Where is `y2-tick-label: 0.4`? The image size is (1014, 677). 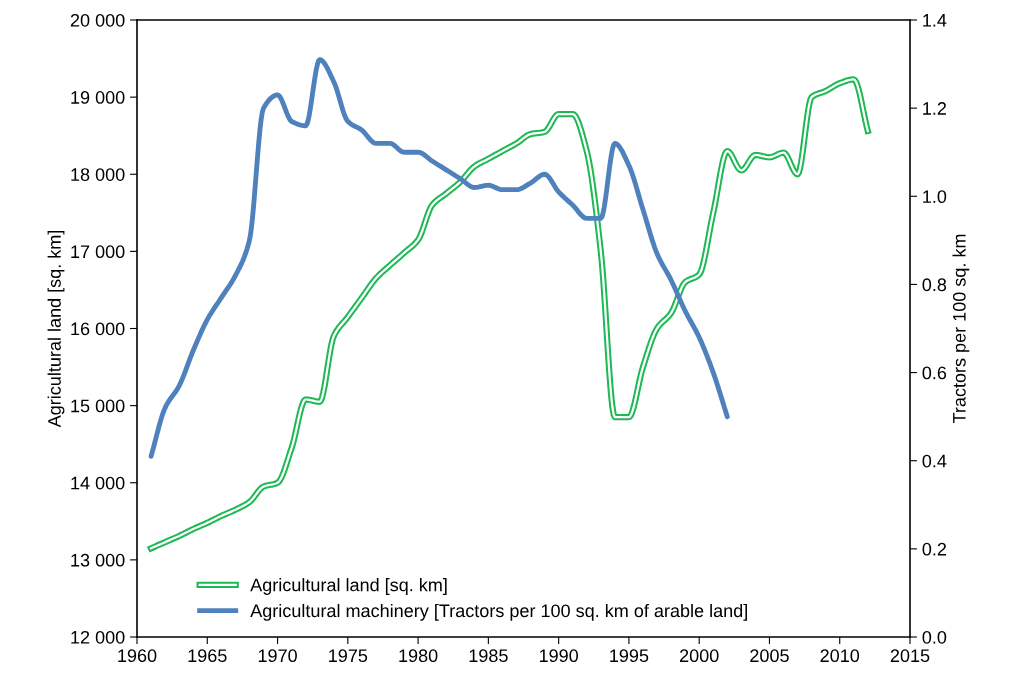 y2-tick-label: 0.4 is located at coordinates (934, 461).